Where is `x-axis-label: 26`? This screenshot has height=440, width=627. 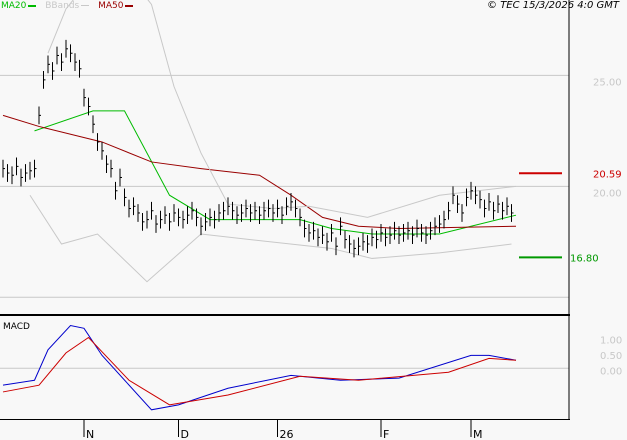
x-axis-label: 26 is located at coordinates (287, 434).